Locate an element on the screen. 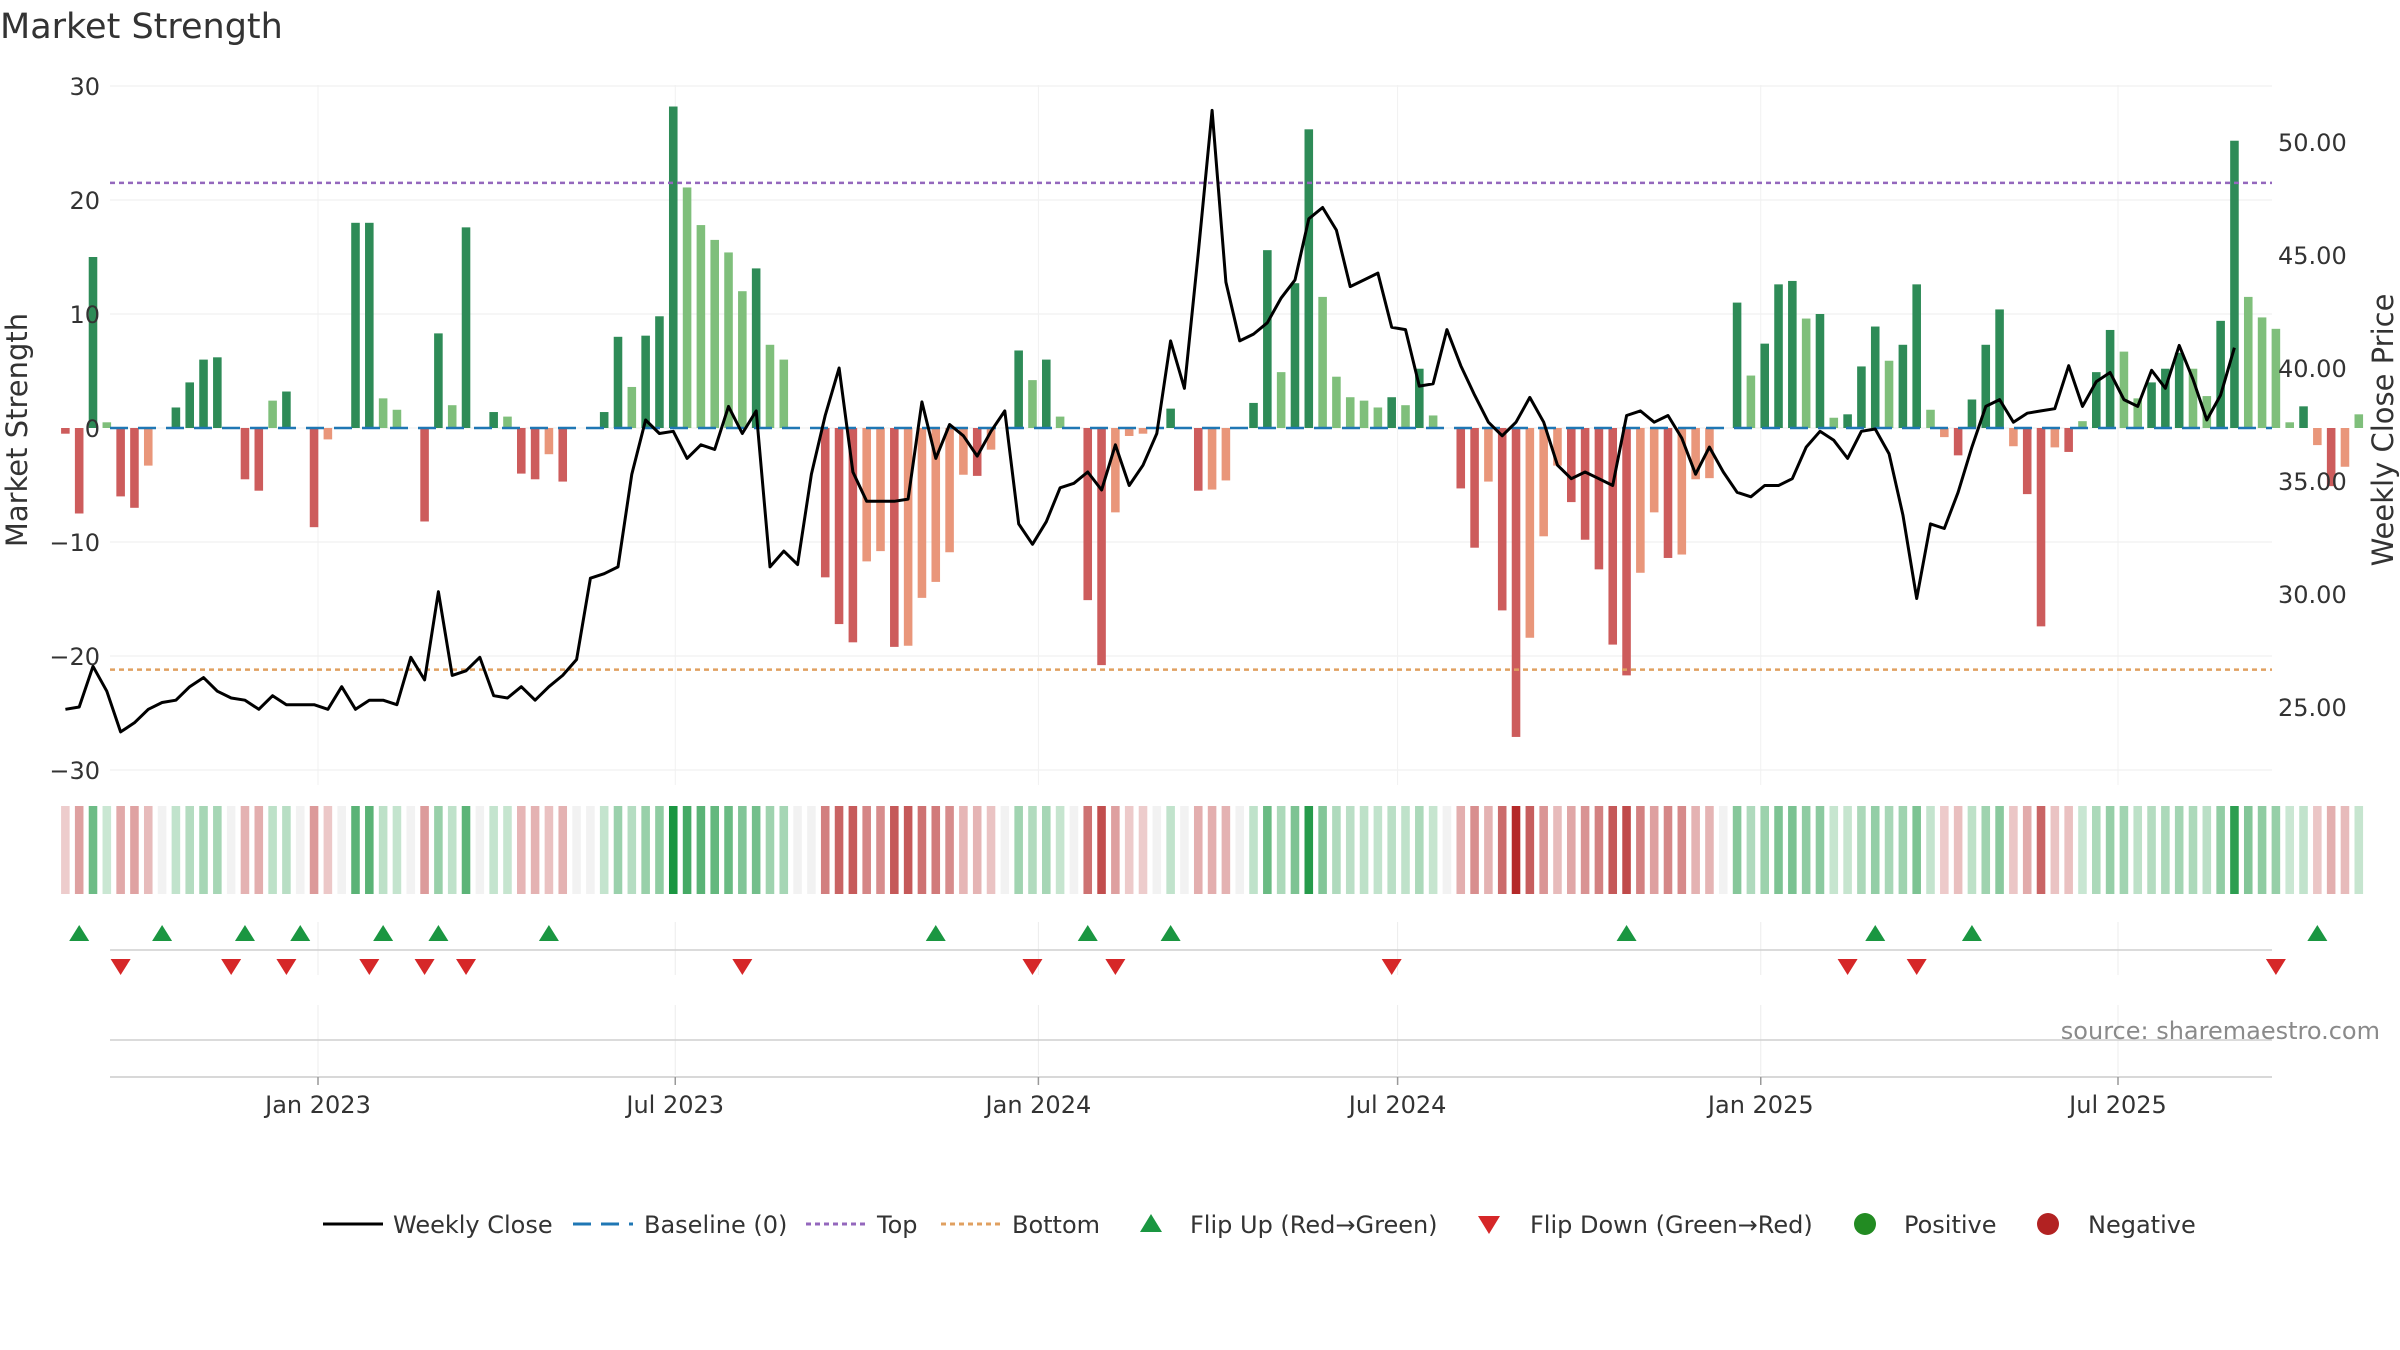 Image resolution: width=2400 pixels, height=1350 pixels. x-tick-label: Jul 2023 is located at coordinates (674, 1105).